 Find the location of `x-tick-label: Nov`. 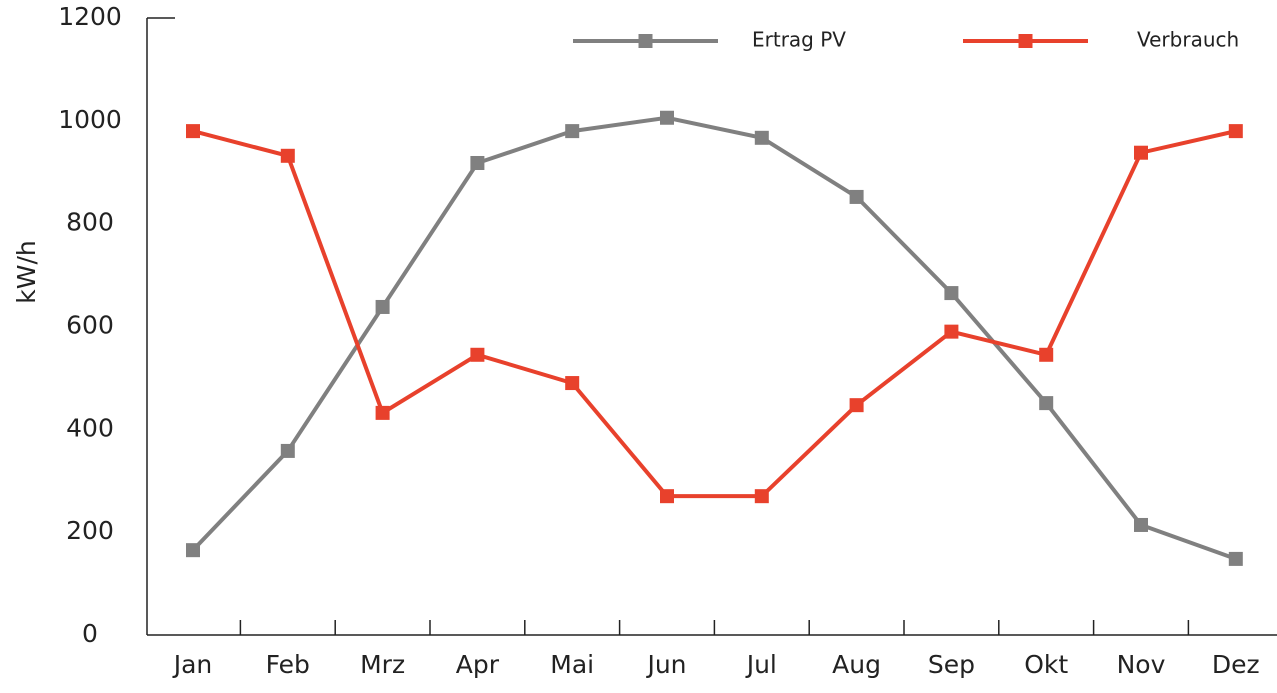

x-tick-label: Nov is located at coordinates (1141, 664).